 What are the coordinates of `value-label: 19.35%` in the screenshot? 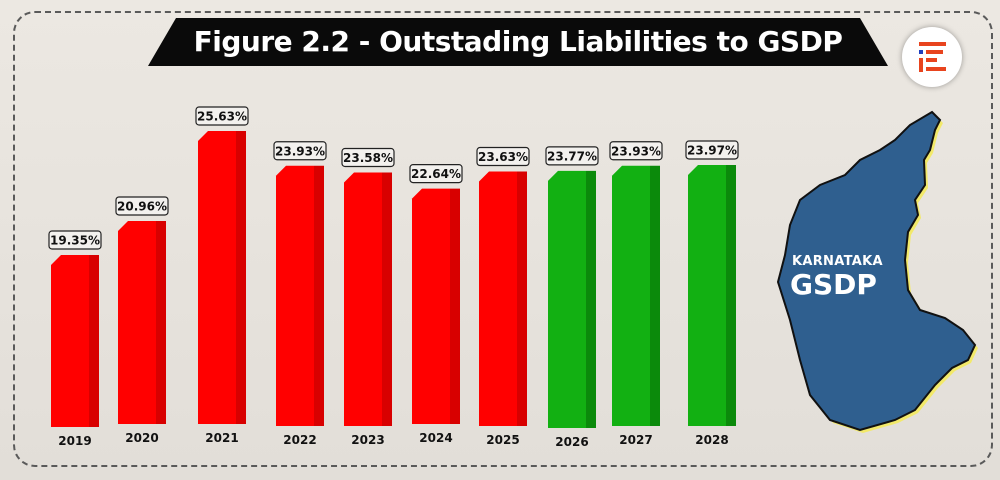 It's located at (75, 241).